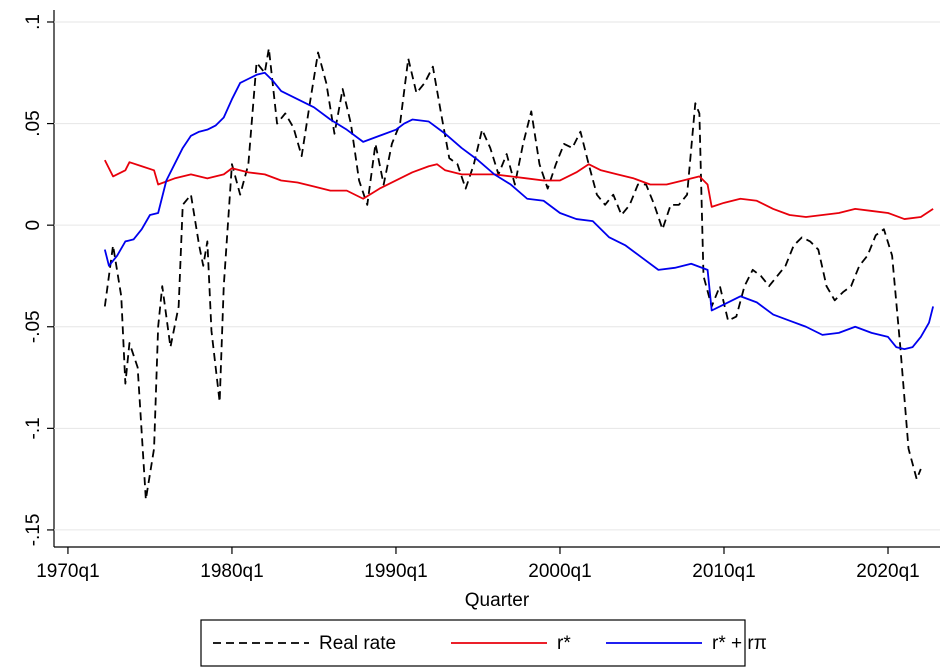  What do you see at coordinates (33, 428) in the screenshot?
I see `y-tick-label: -.1` at bounding box center [33, 428].